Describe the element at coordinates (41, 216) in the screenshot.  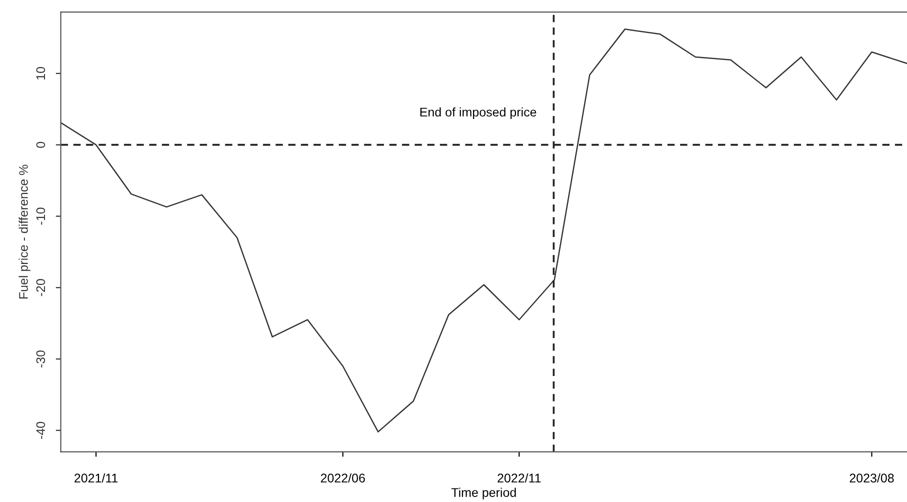
I see `y-tick-label: -10` at that location.